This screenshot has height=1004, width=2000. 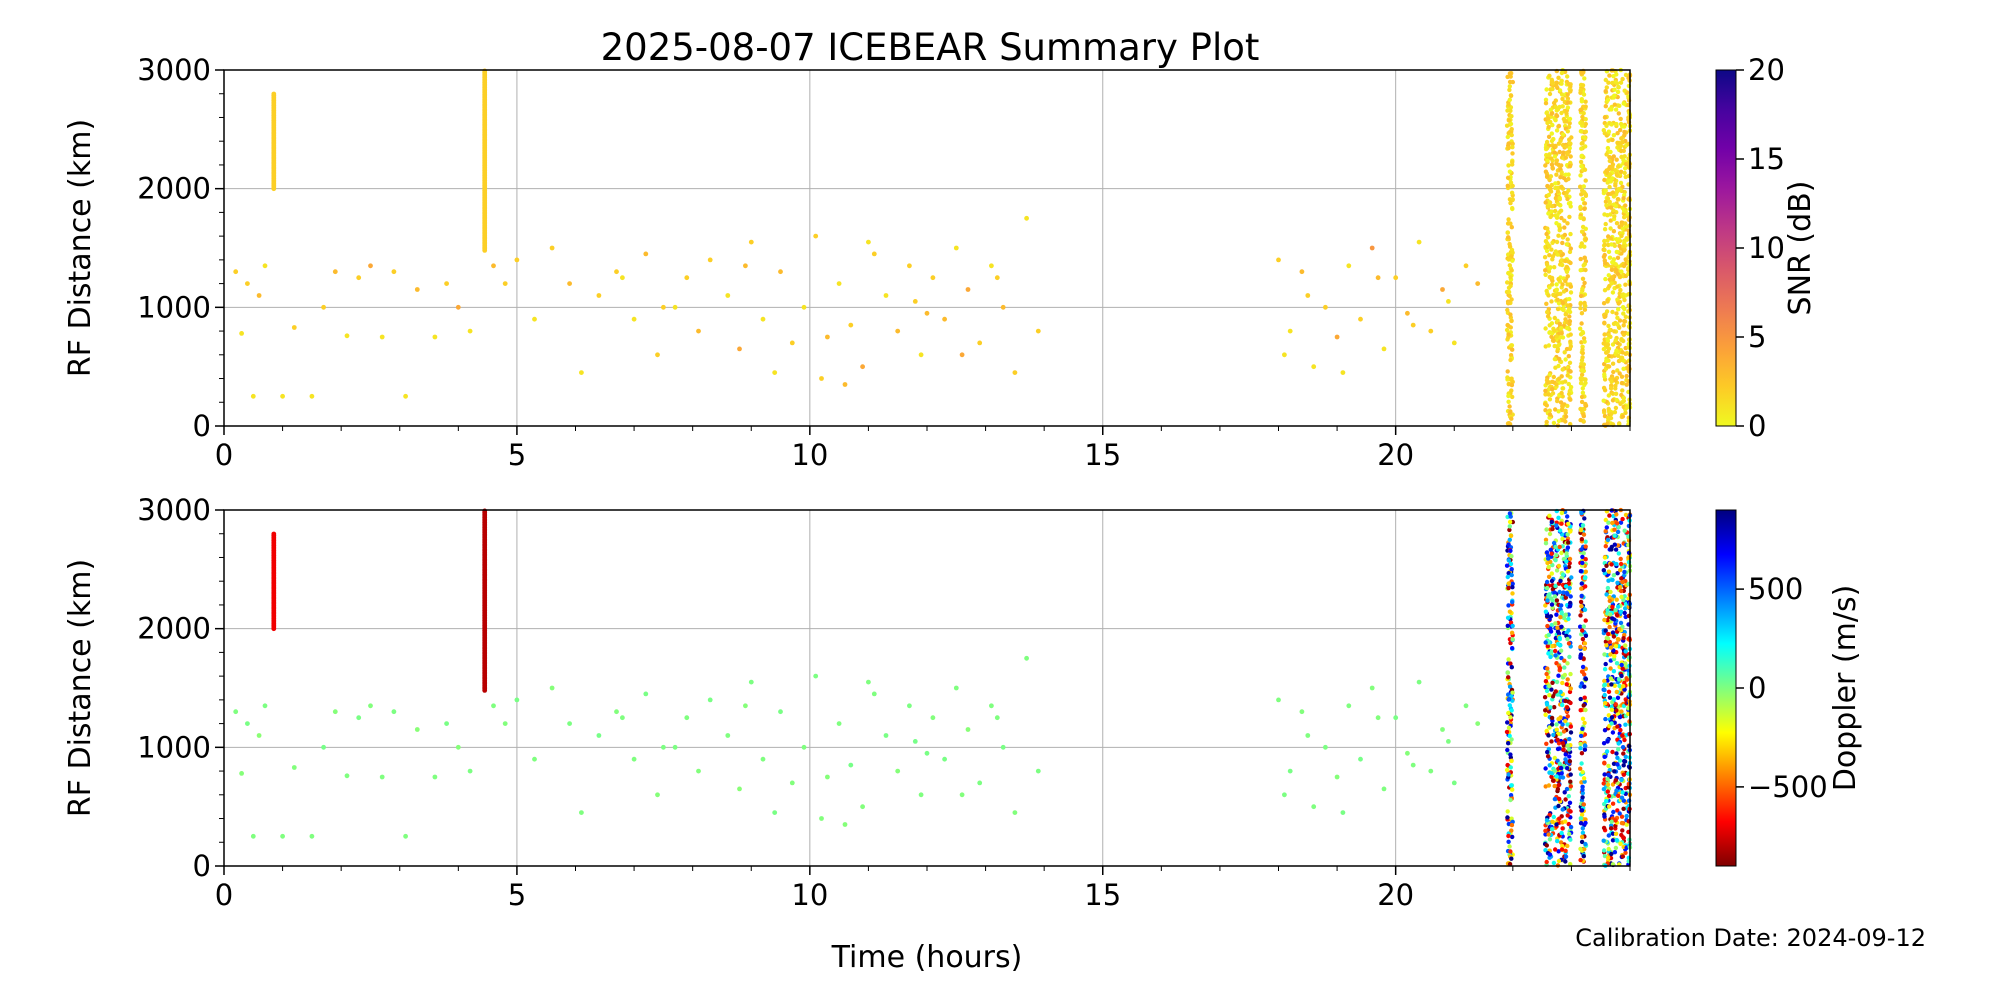 What do you see at coordinates (1750, 938) in the screenshot?
I see `calibration-note: Calibration Date: 2024-09-12` at bounding box center [1750, 938].